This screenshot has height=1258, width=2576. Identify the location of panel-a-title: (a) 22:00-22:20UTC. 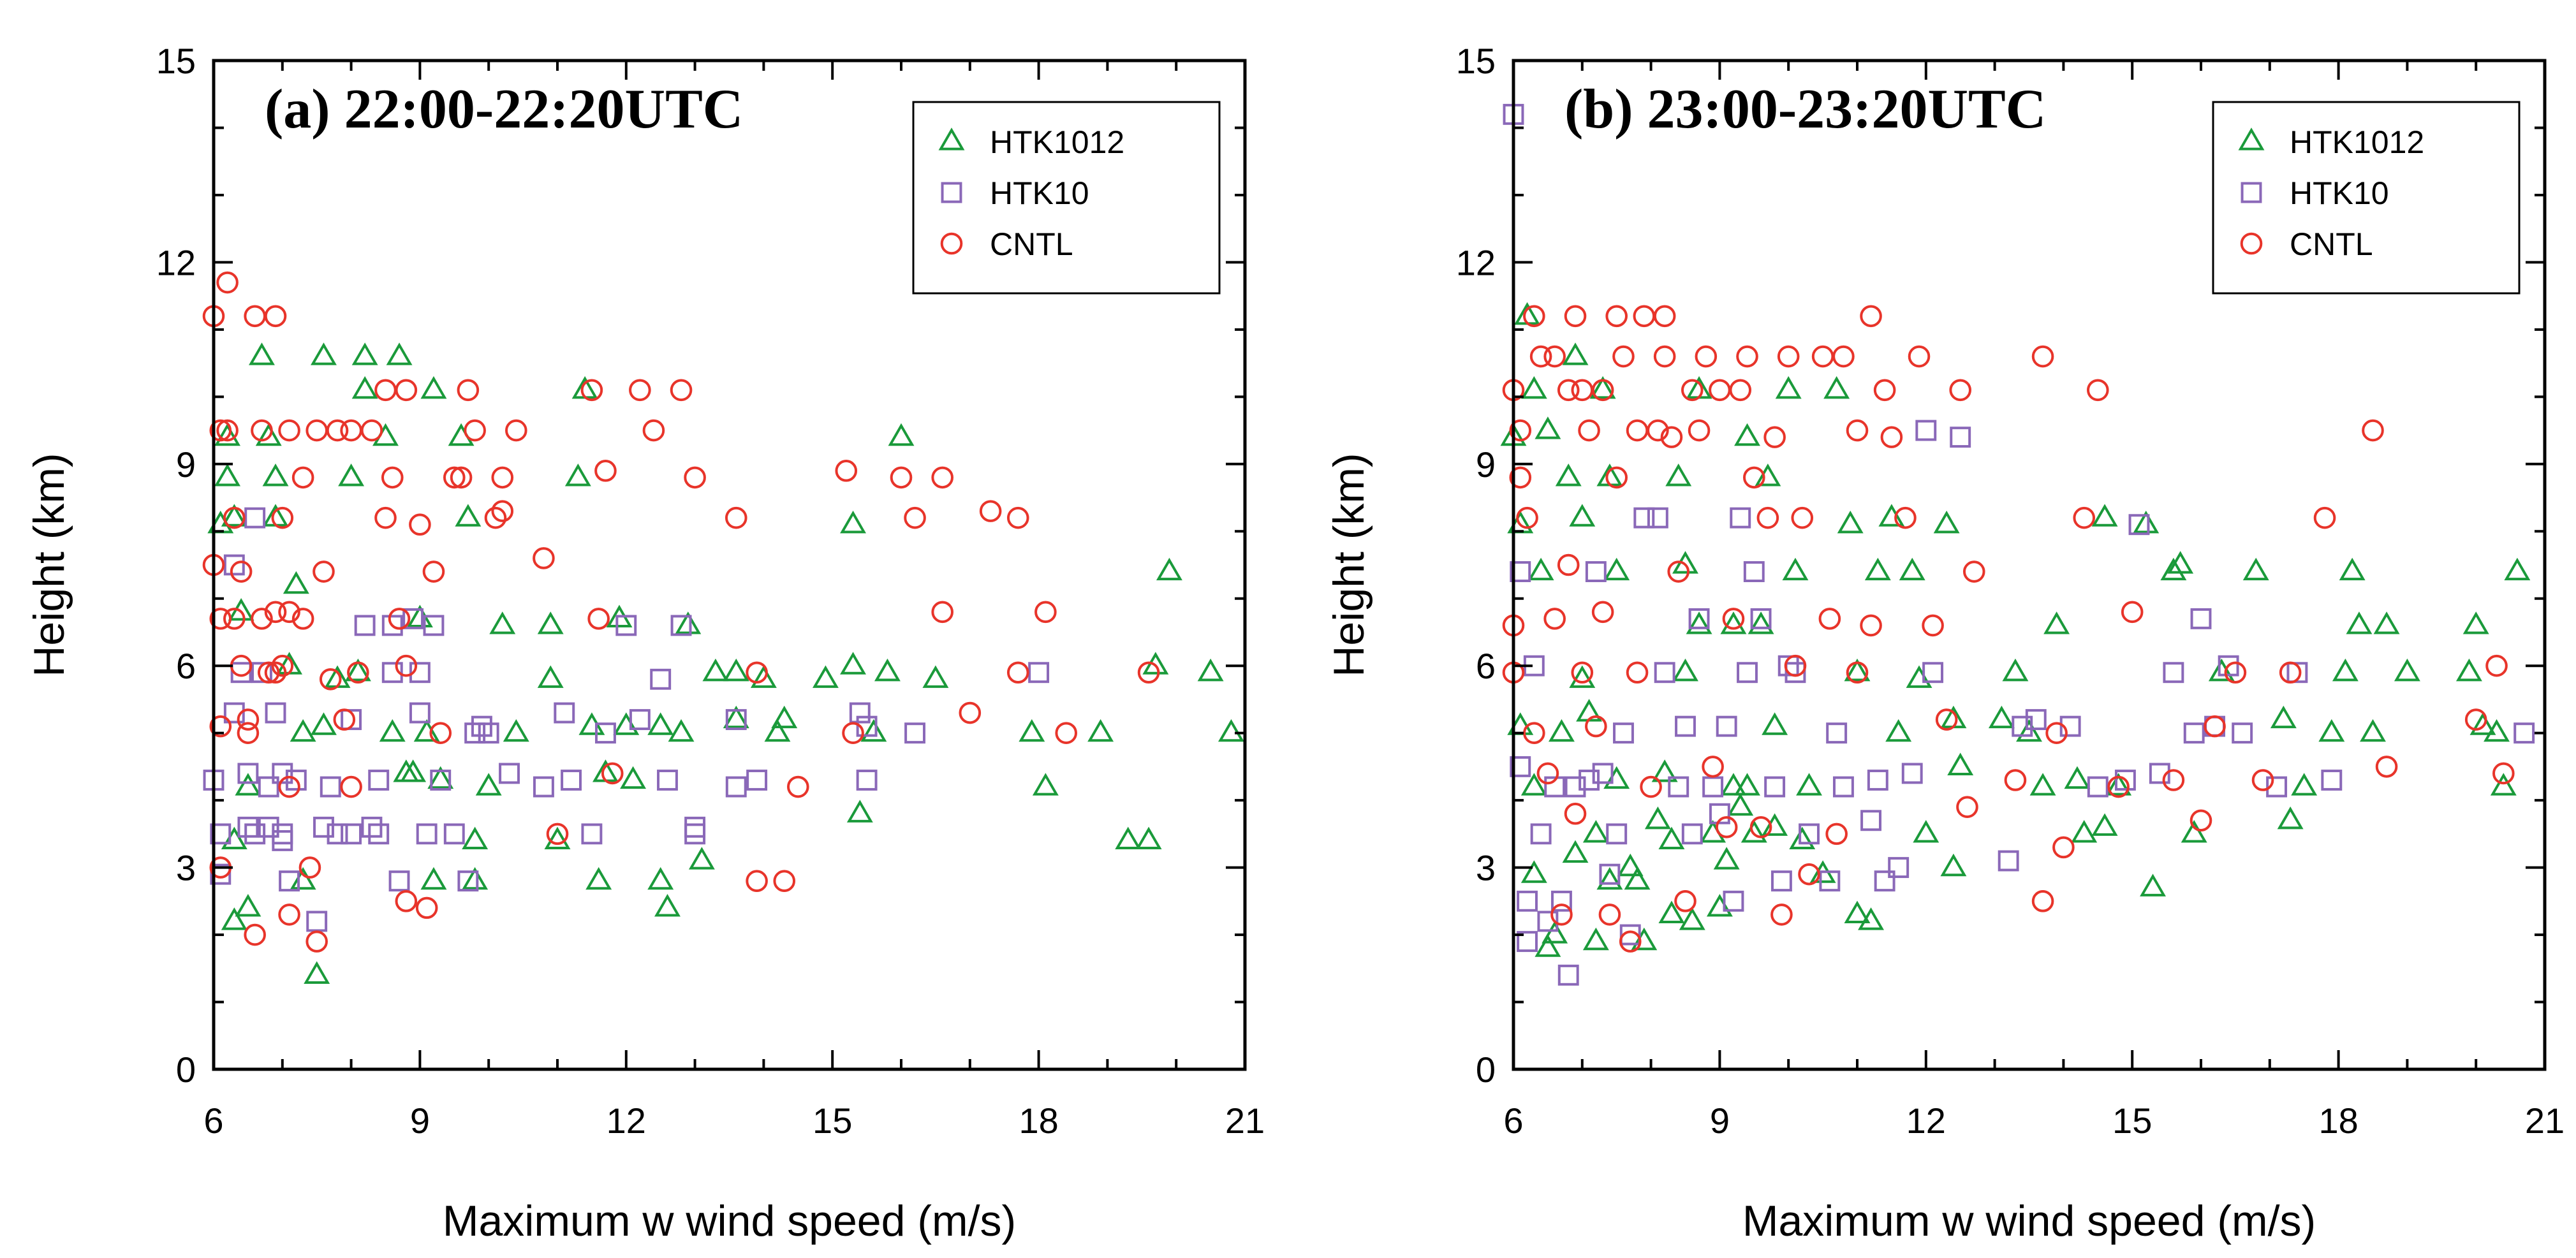
(504, 109).